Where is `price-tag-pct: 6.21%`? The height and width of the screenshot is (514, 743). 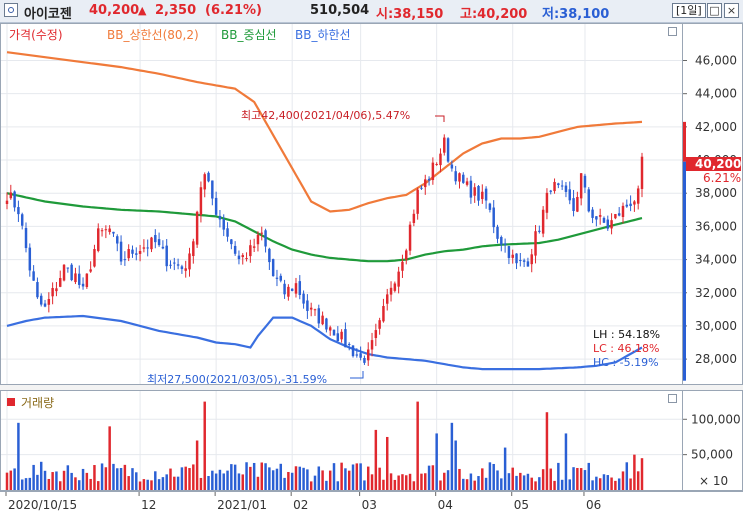 price-tag-pct: 6.21% is located at coordinates (722, 178).